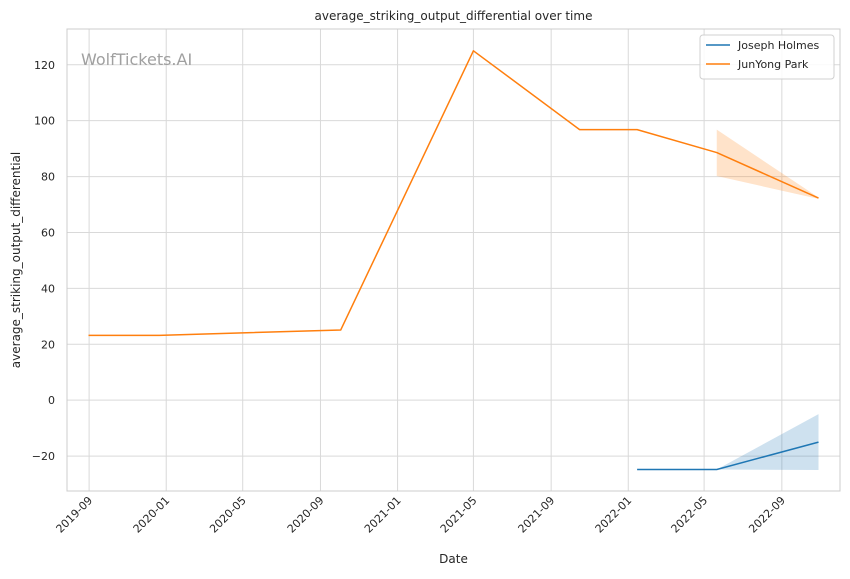  I want to click on legend-box, so click(767, 57).